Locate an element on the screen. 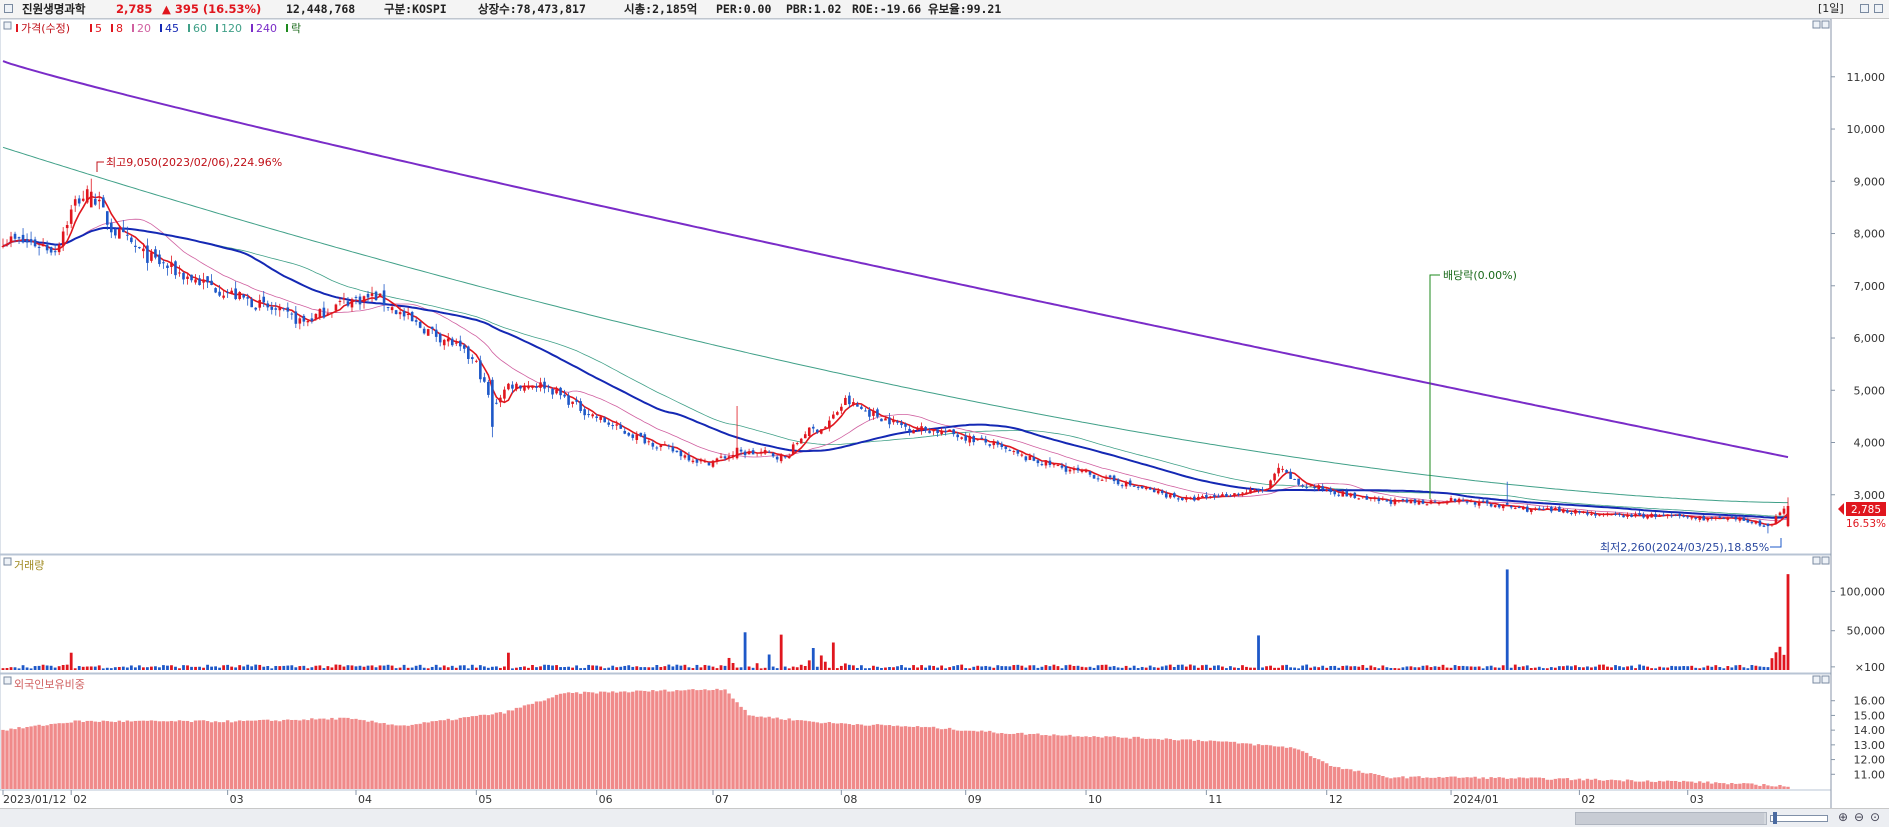  chart-scrollbar is located at coordinates (1671, 818).